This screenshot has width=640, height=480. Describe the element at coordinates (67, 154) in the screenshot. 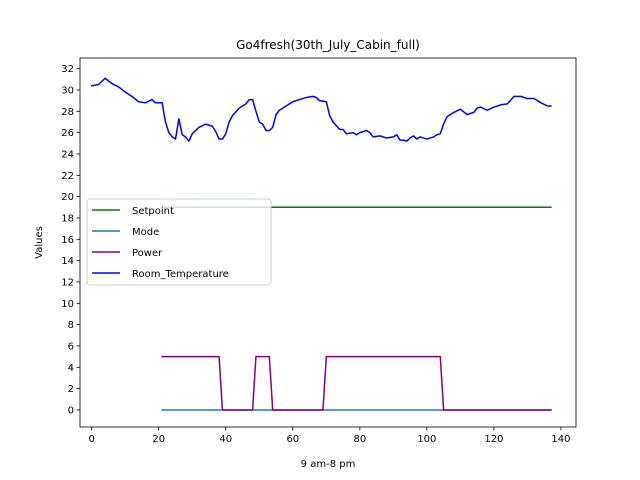

I see `y-tick-label: 24` at that location.